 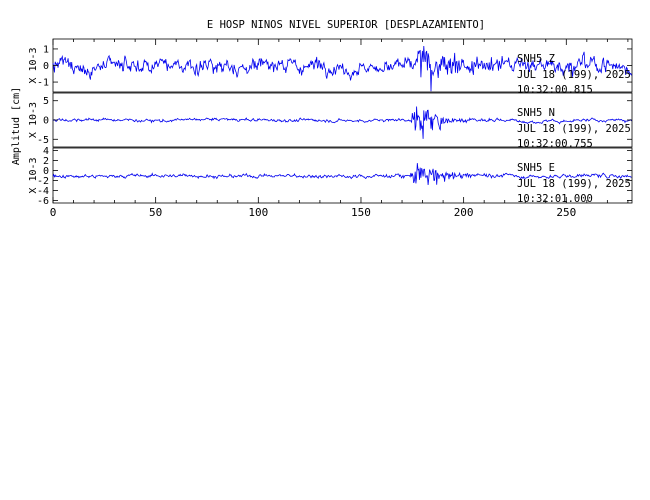 I want to click on y-tick-label: -5, so click(x=43, y=140).